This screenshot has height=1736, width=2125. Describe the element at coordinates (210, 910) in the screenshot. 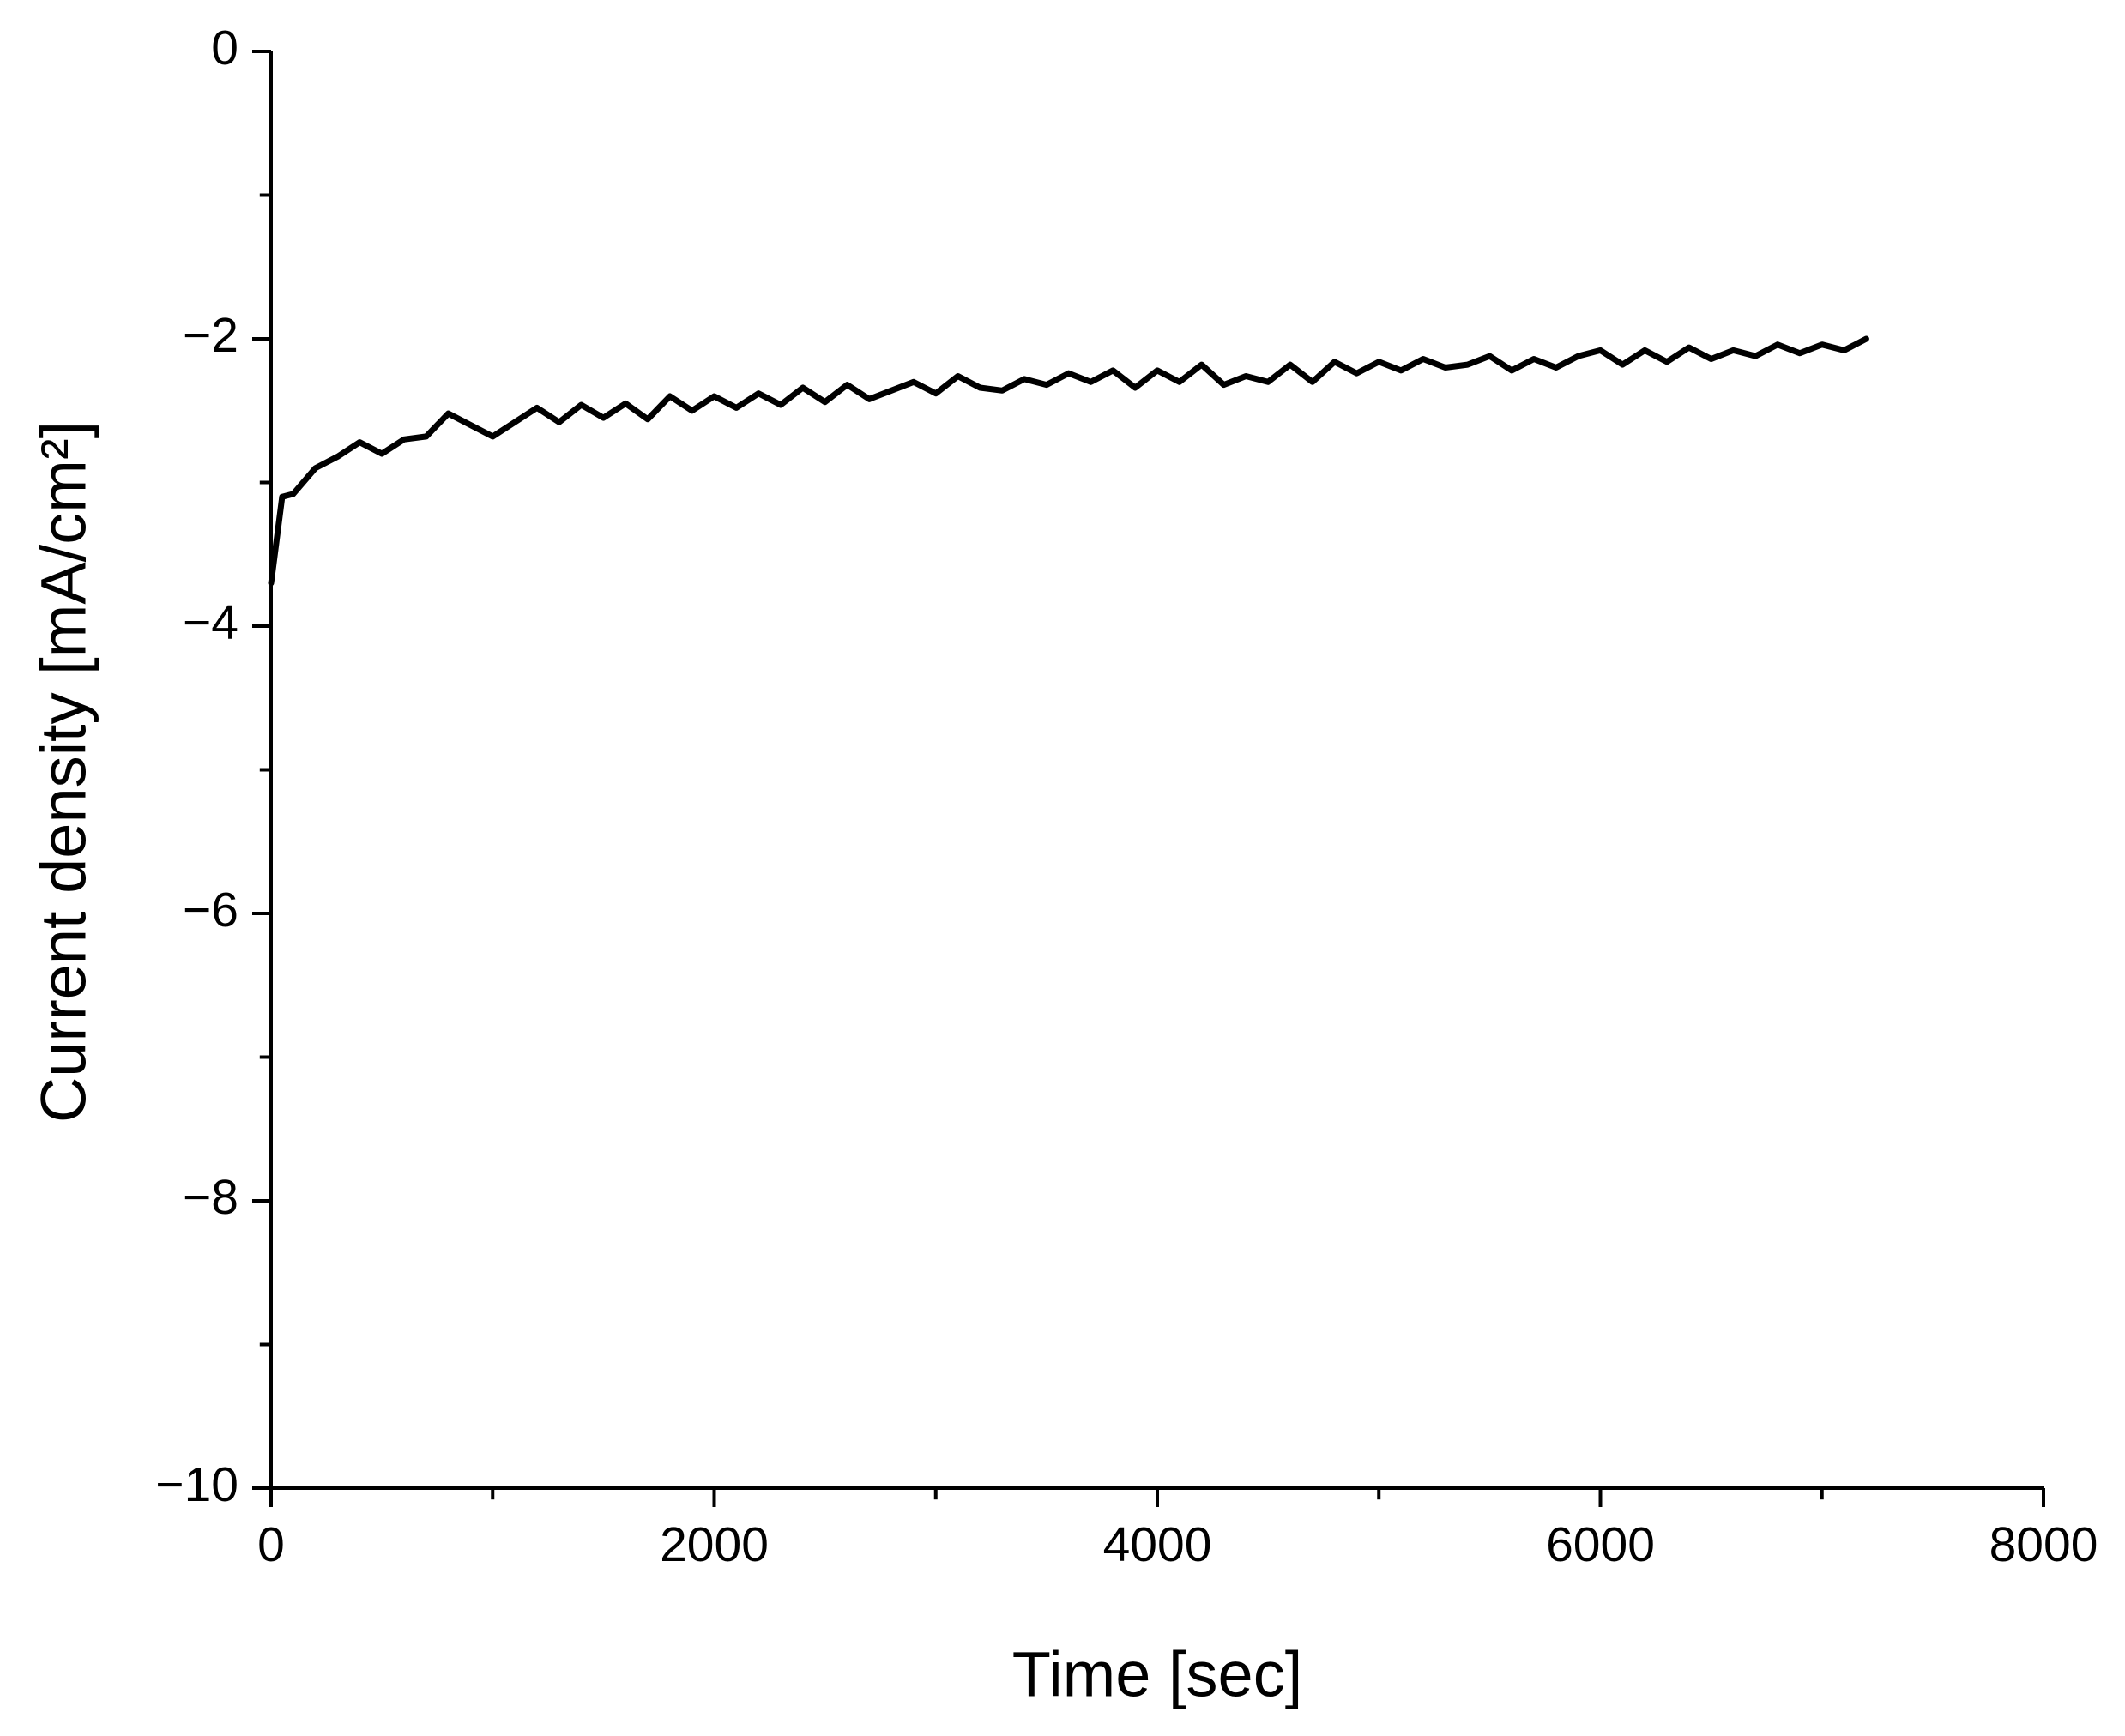

I see `y-tick-label: −6` at that location.